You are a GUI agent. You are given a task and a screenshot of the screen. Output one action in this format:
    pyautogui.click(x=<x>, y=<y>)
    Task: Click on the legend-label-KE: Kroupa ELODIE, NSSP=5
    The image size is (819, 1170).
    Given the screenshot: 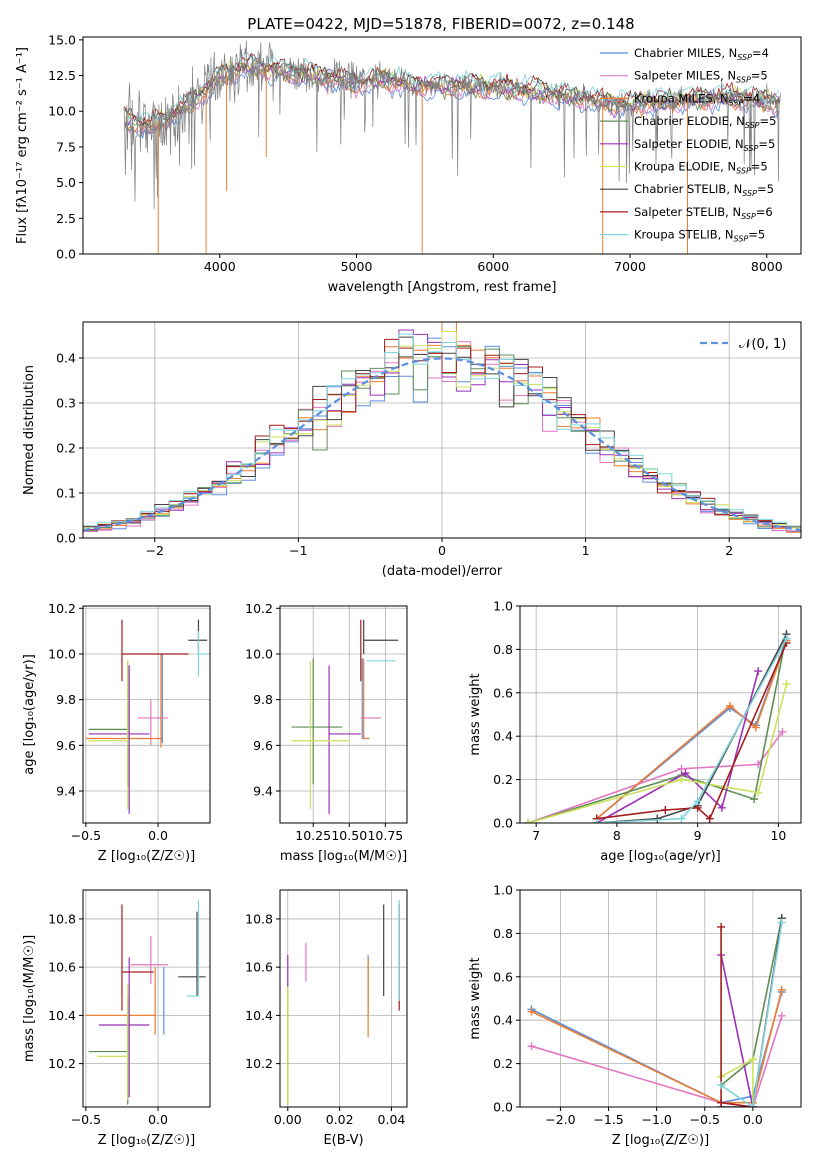 What is the action you would take?
    pyautogui.click(x=701, y=168)
    